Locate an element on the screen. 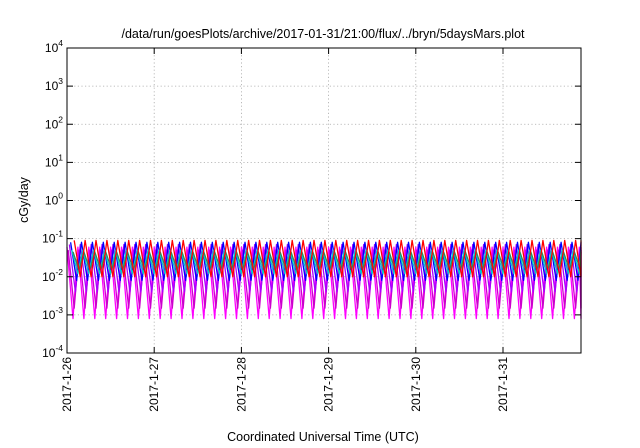 This screenshot has width=640, height=448. y-tick-label: 10² is located at coordinates (54, 122).